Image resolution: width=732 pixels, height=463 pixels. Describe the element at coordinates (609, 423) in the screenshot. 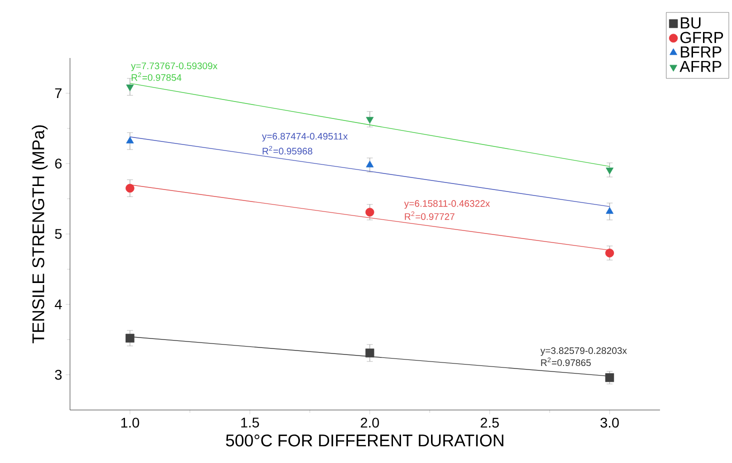

I see `x-tick-label: 3.0` at that location.